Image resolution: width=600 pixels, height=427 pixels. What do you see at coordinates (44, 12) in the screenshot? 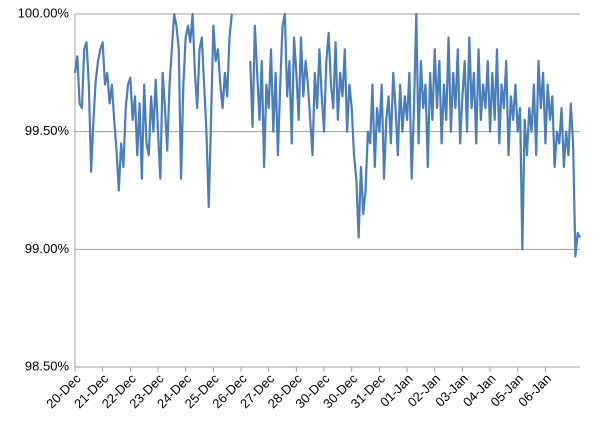
I see `y-tick-label: 100.00%` at bounding box center [44, 12].